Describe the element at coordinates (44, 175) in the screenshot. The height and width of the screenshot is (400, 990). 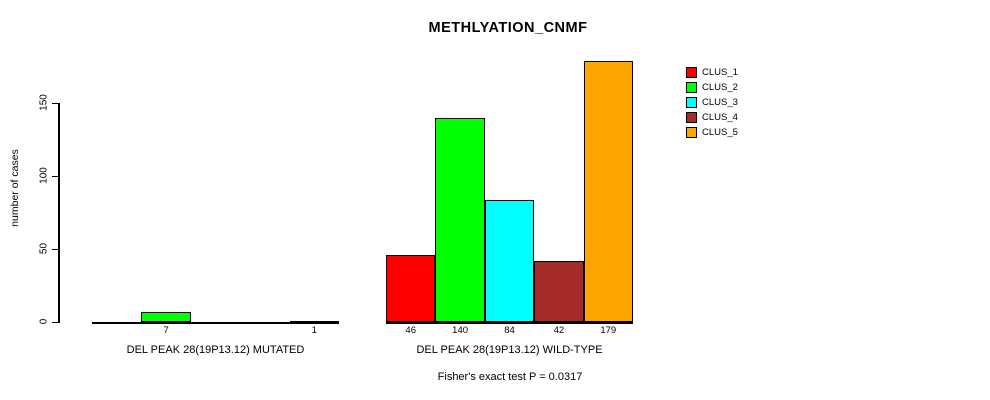
I see `y-tick-label: 100` at that location.